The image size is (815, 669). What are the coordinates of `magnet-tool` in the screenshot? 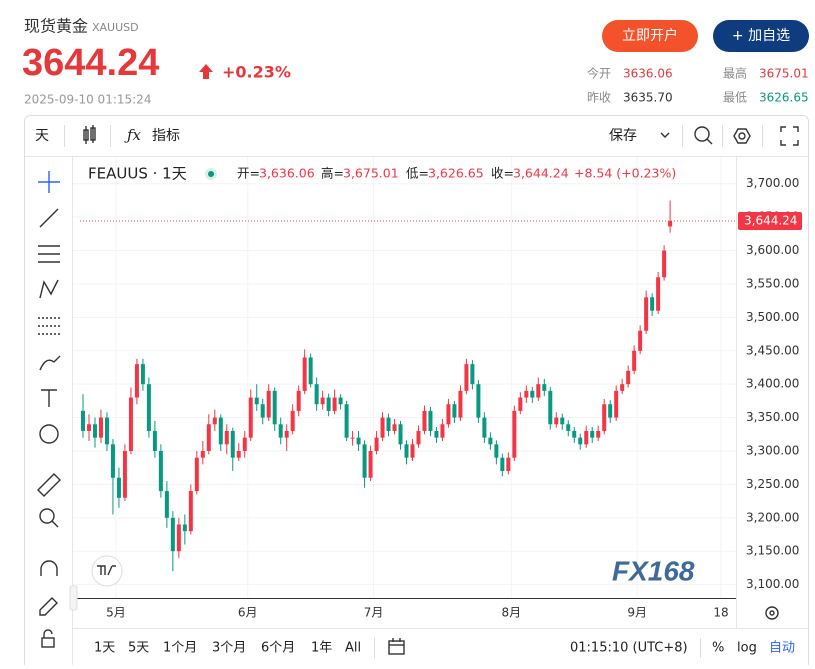 It's located at (49, 568).